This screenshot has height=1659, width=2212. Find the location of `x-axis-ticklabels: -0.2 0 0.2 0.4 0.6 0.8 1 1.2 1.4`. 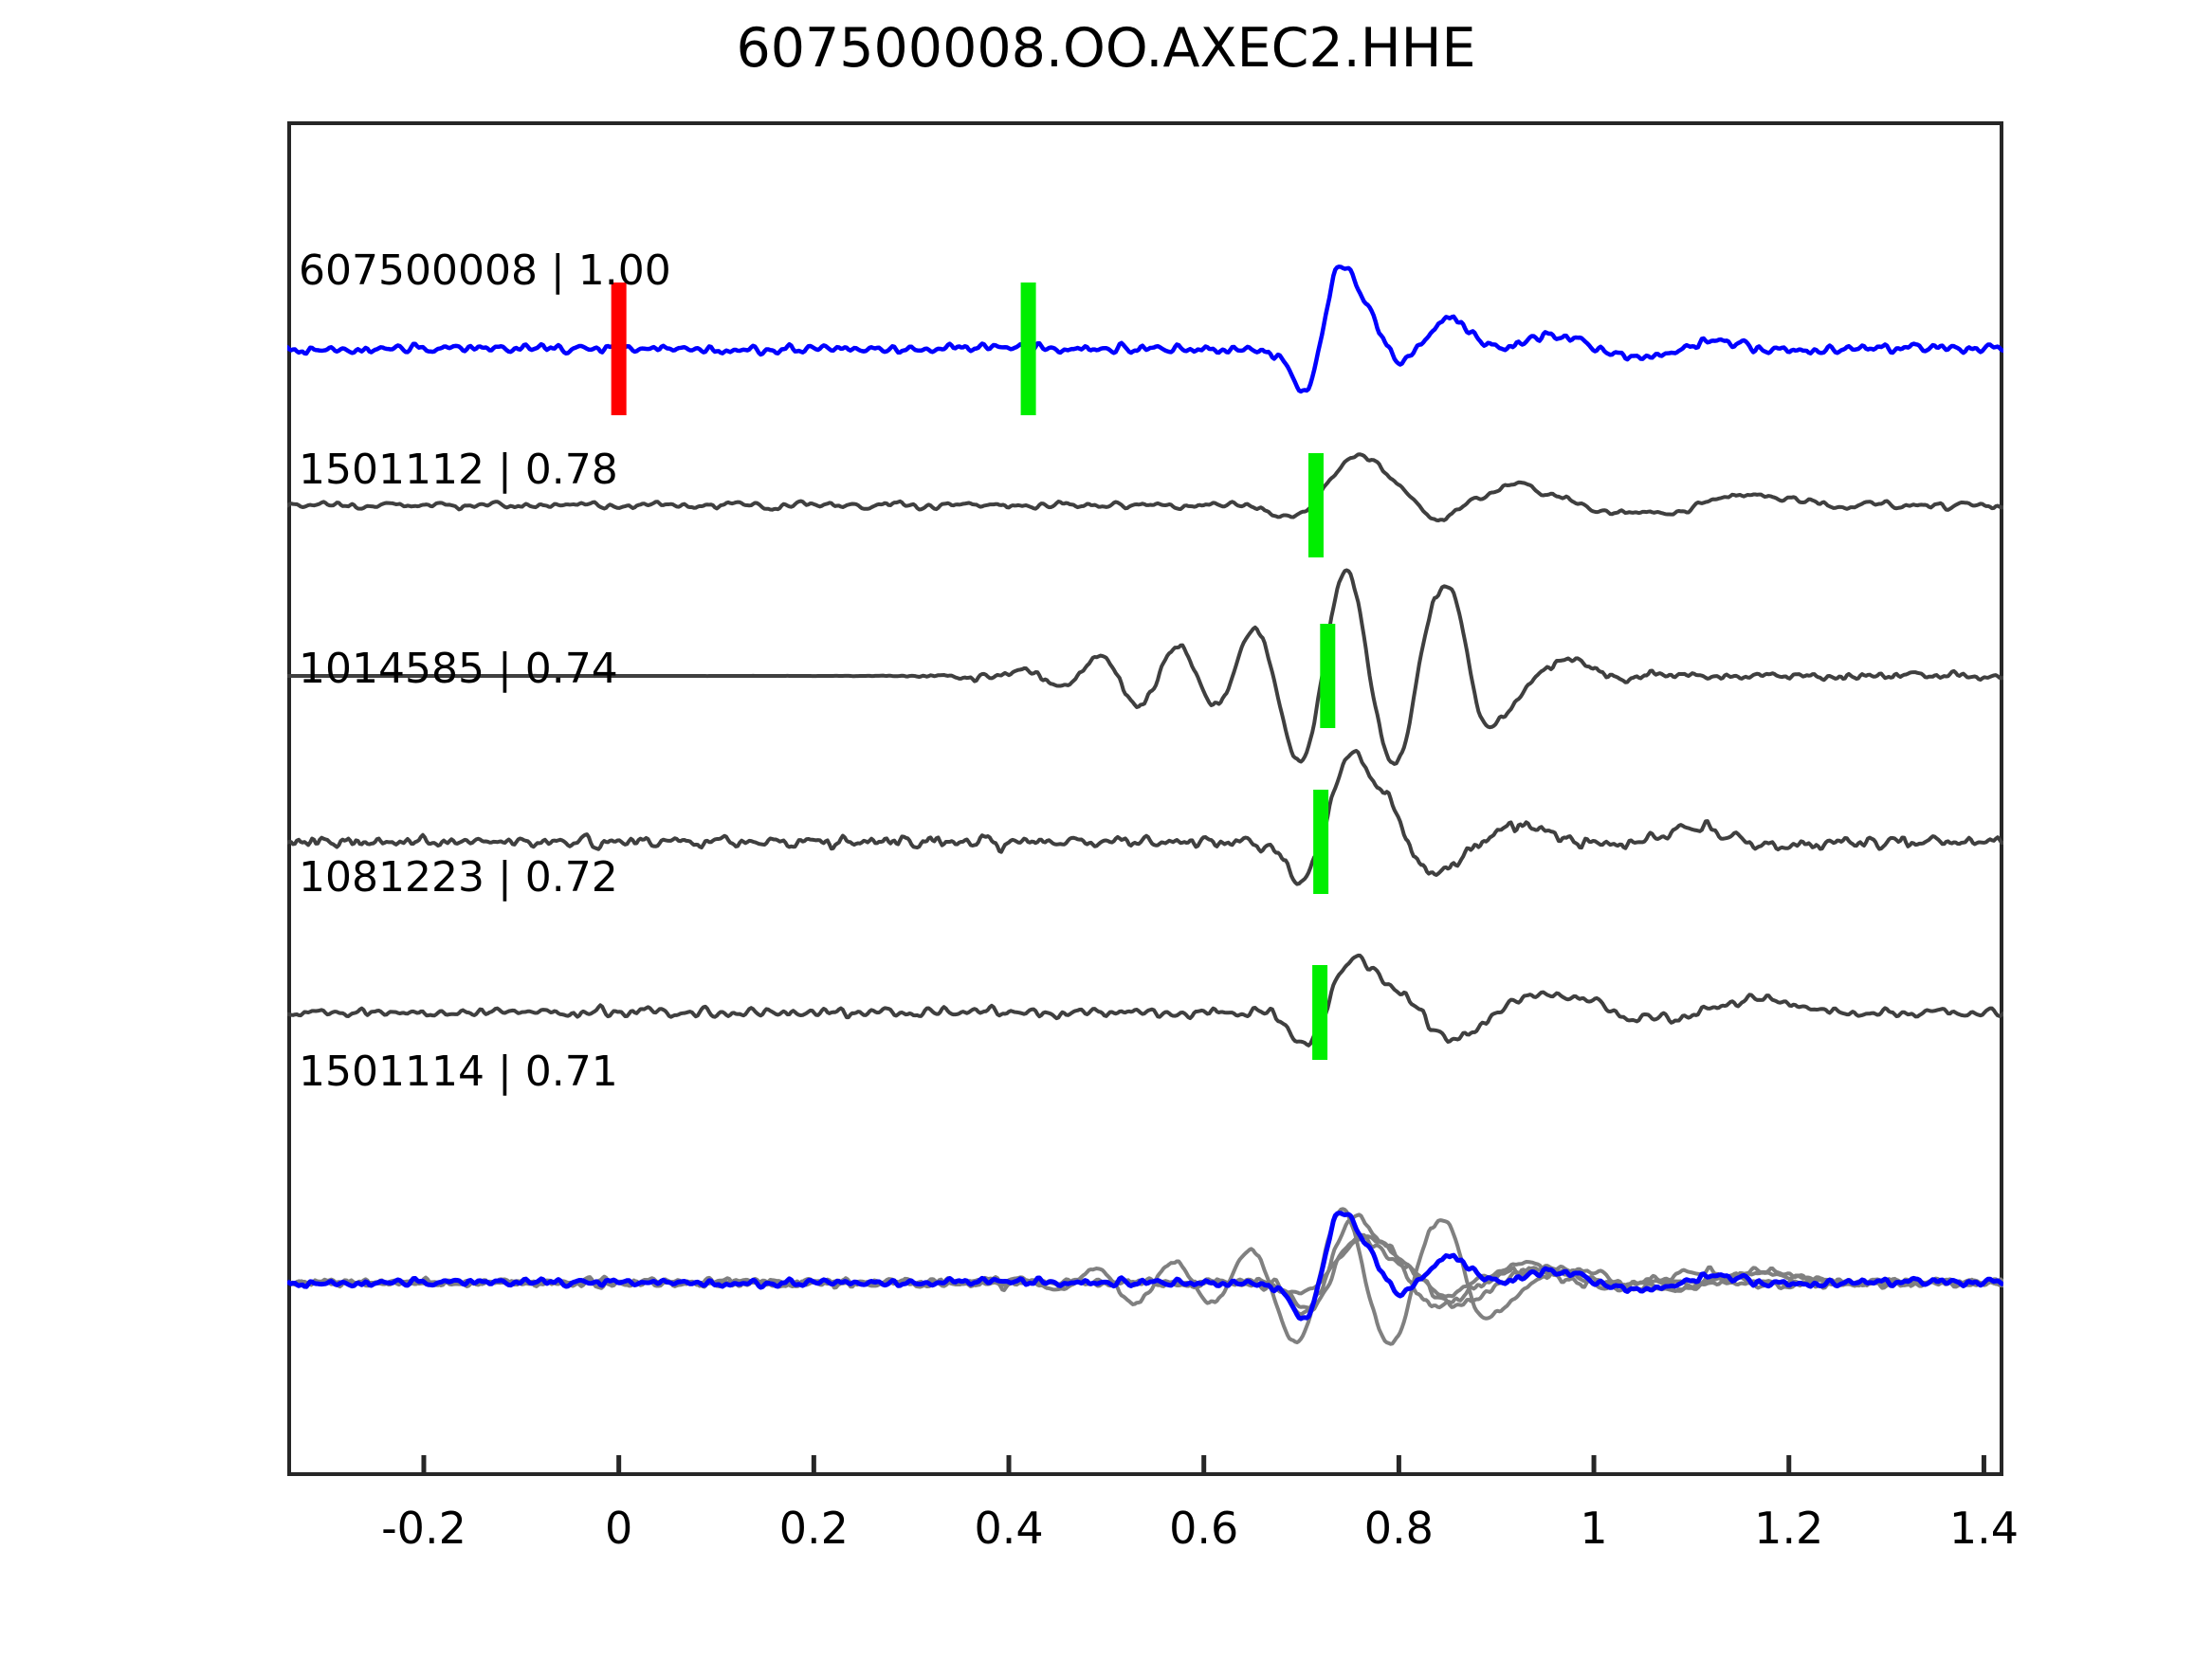

x-axis-ticklabels: -0.2 0 0.2 0.4 0.6 0.8 1 1.2 1.4 is located at coordinates (1106, 1536).